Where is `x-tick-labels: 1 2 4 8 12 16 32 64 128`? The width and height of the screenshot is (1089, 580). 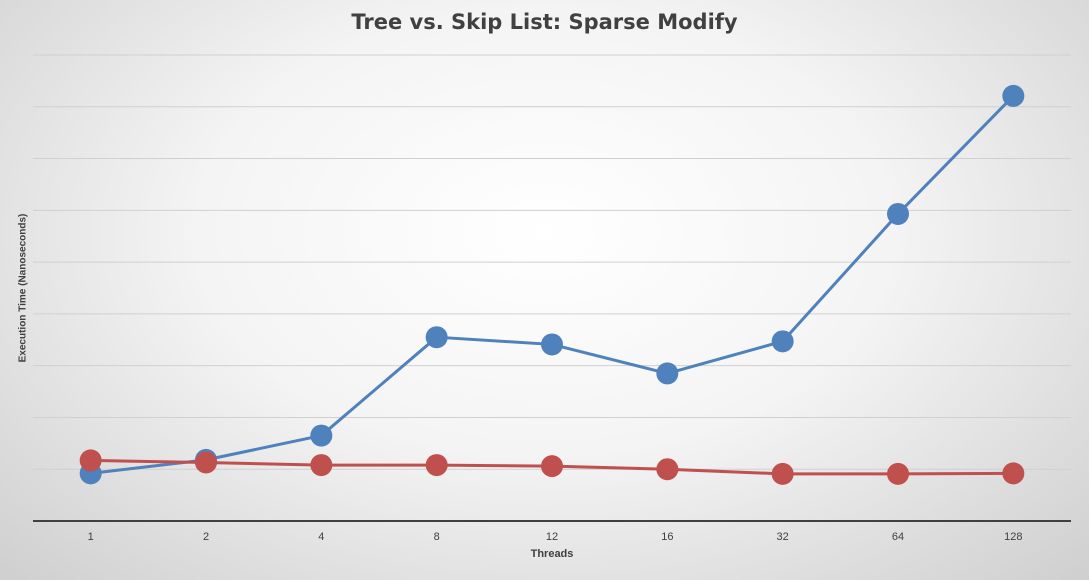 x-tick-labels: 1 2 4 8 12 16 32 64 128 is located at coordinates (555, 537).